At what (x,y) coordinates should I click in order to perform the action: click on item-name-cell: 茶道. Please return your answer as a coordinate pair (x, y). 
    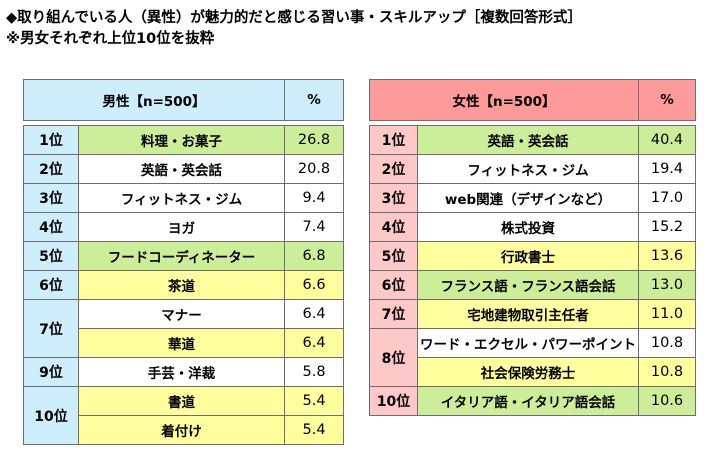
    Looking at the image, I should click on (181, 285).